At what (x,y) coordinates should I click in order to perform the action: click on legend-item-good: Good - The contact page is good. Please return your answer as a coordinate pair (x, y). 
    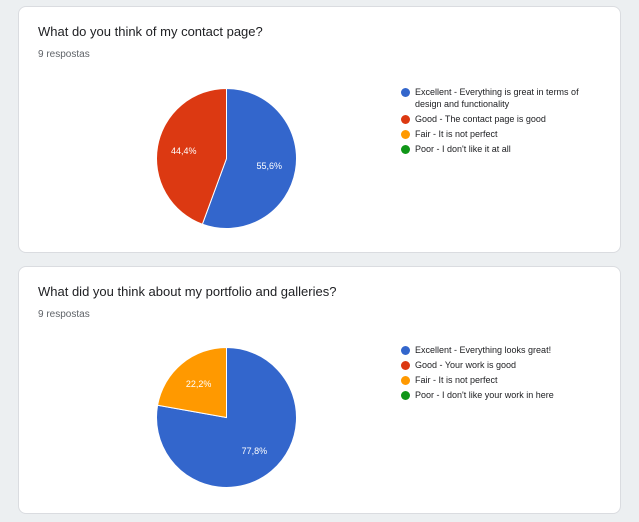
    Looking at the image, I should click on (501, 120).